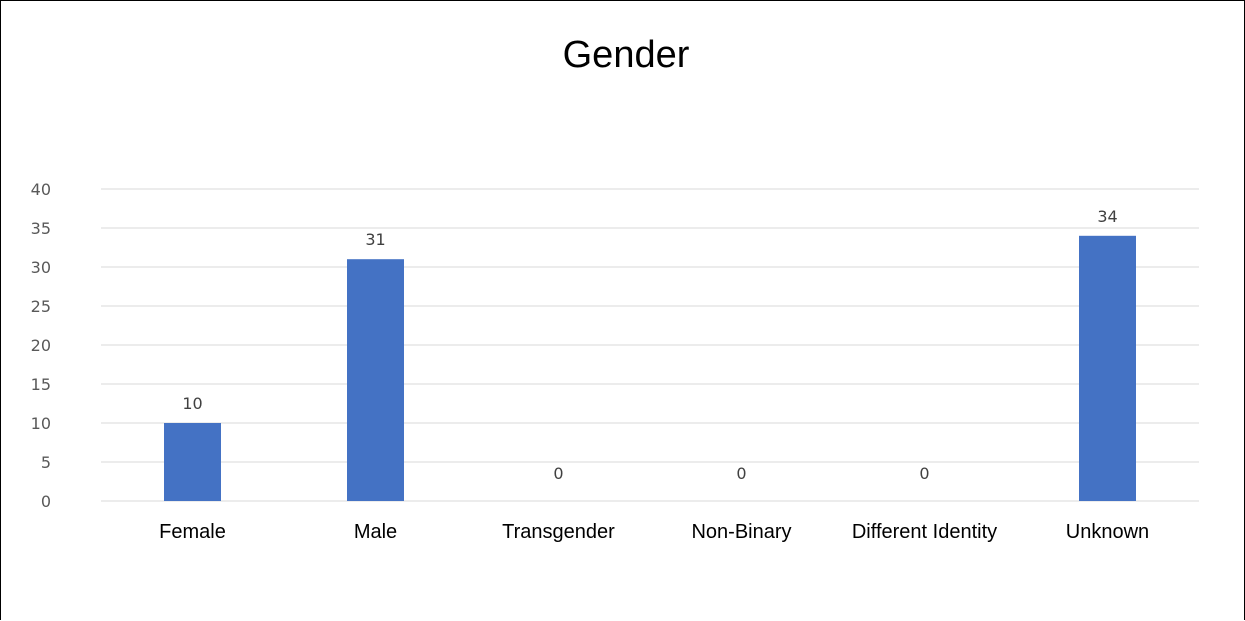  I want to click on y-tick-label: 25, so click(41, 306).